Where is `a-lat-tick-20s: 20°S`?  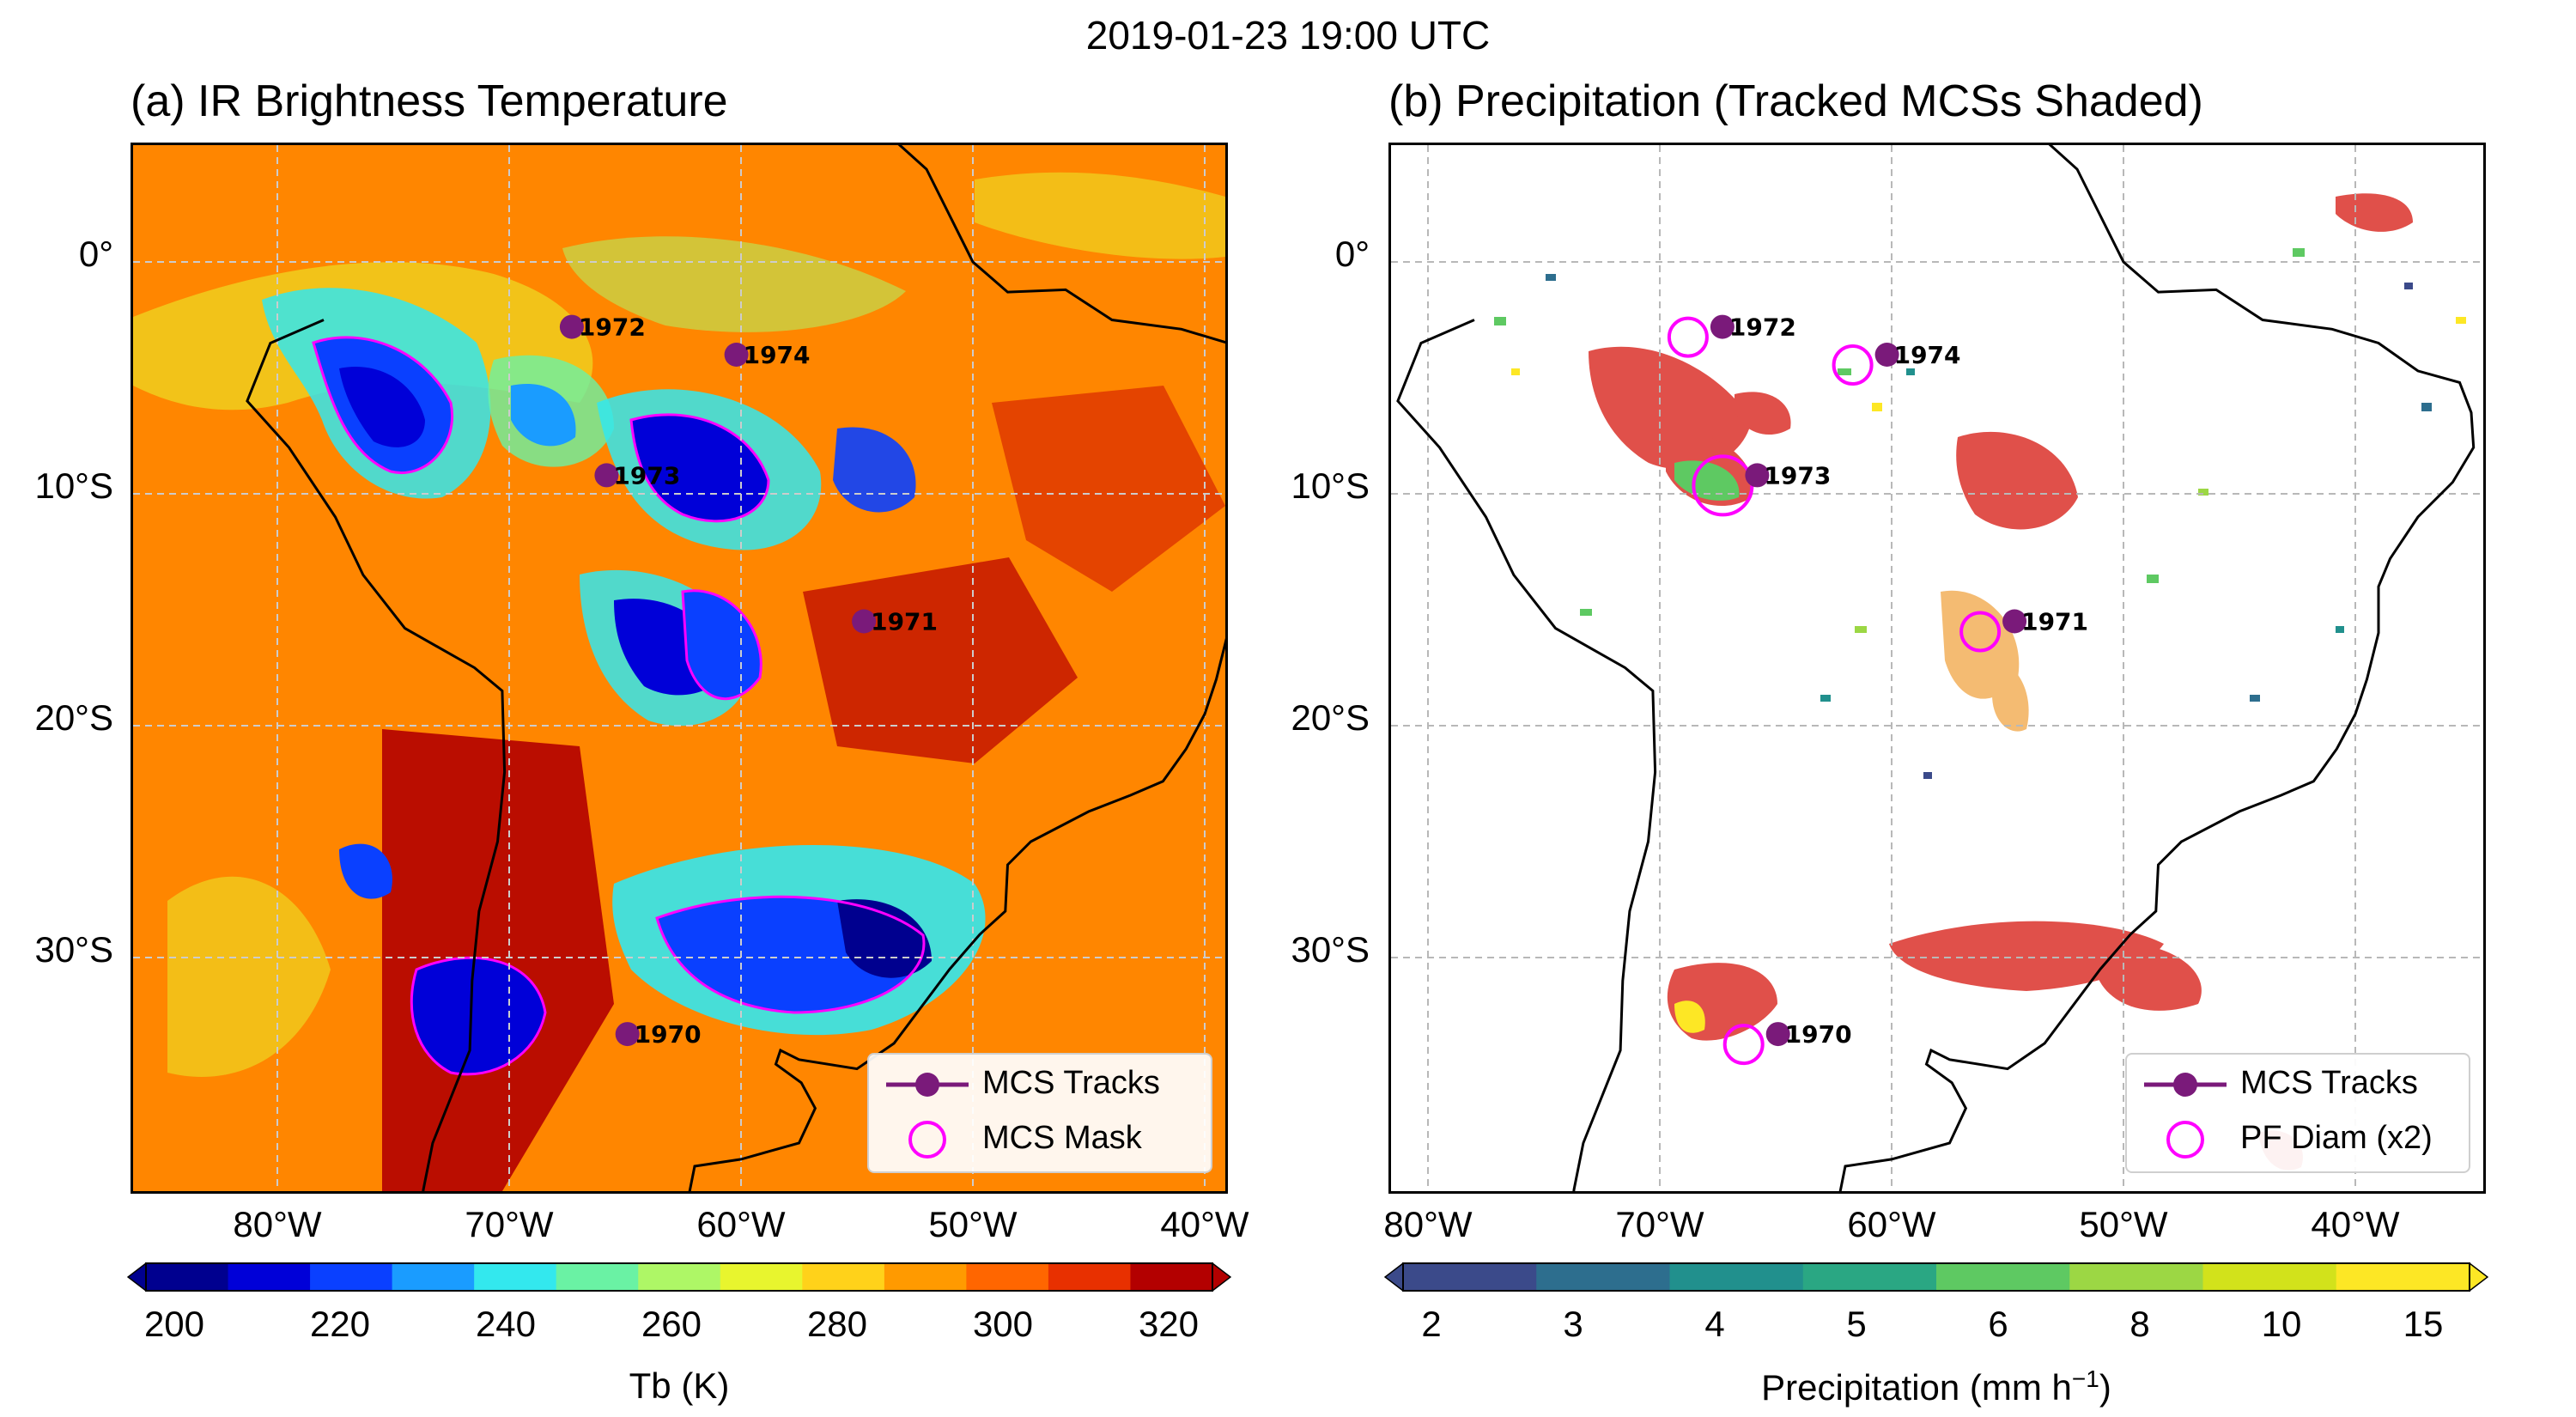
a-lat-tick-20s: 20°S is located at coordinates (74, 717).